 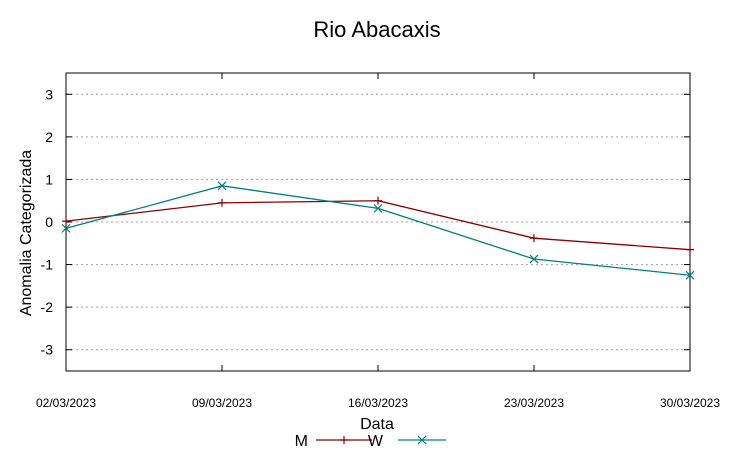 What do you see at coordinates (222, 403) in the screenshot?
I see `x-tick-label: 09/03/2023` at bounding box center [222, 403].